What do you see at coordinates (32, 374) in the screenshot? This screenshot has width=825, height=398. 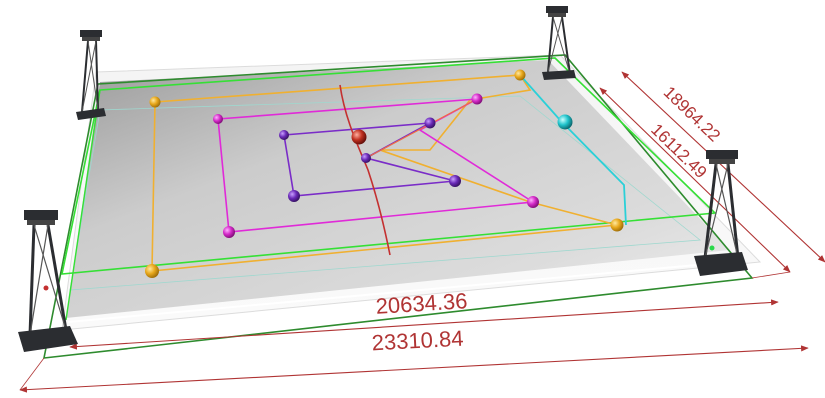 I see `extension-line-left` at bounding box center [32, 374].